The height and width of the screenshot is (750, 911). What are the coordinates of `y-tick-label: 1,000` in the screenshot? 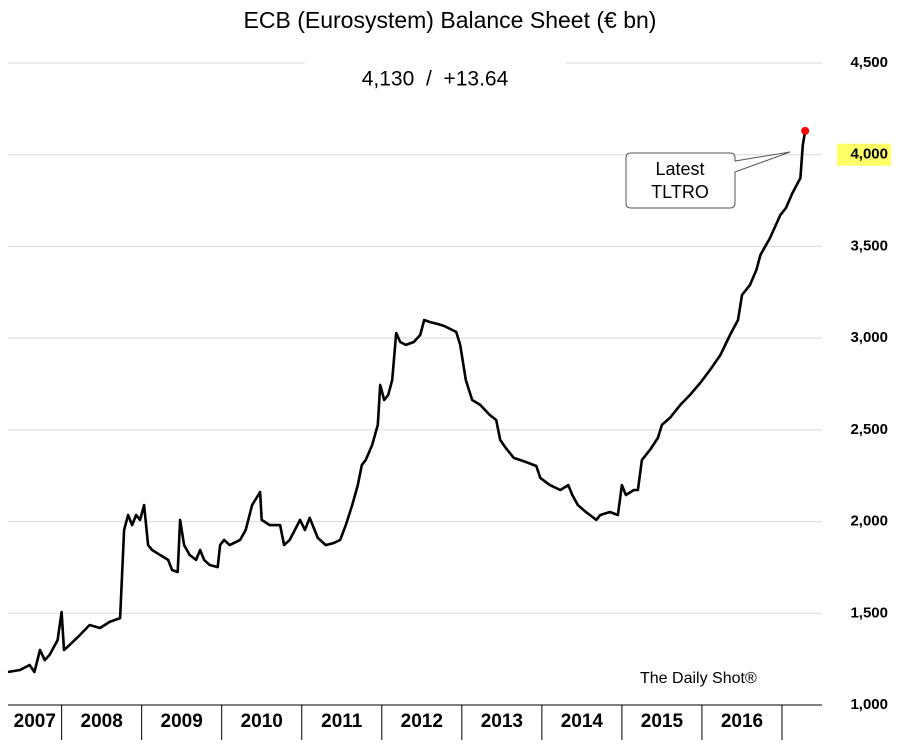 It's located at (869, 704).